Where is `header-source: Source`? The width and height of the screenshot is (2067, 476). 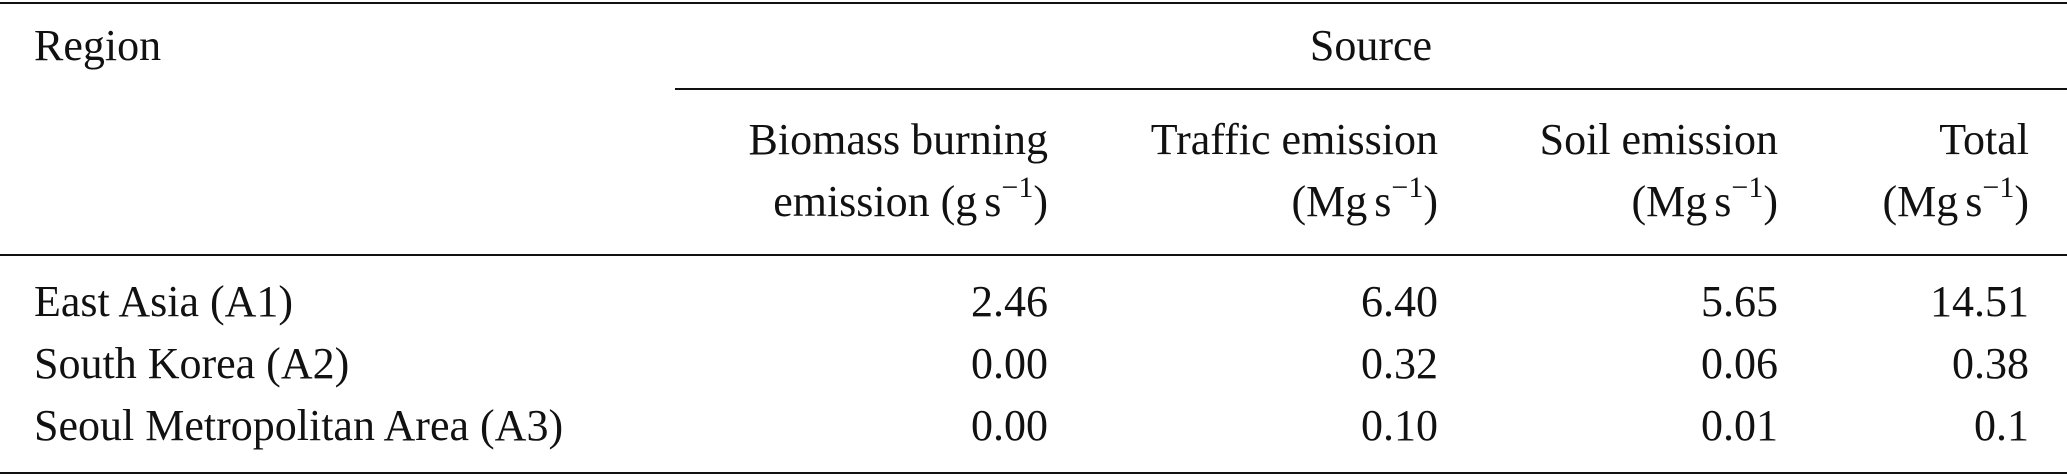
header-source: Source is located at coordinates (1371, 45).